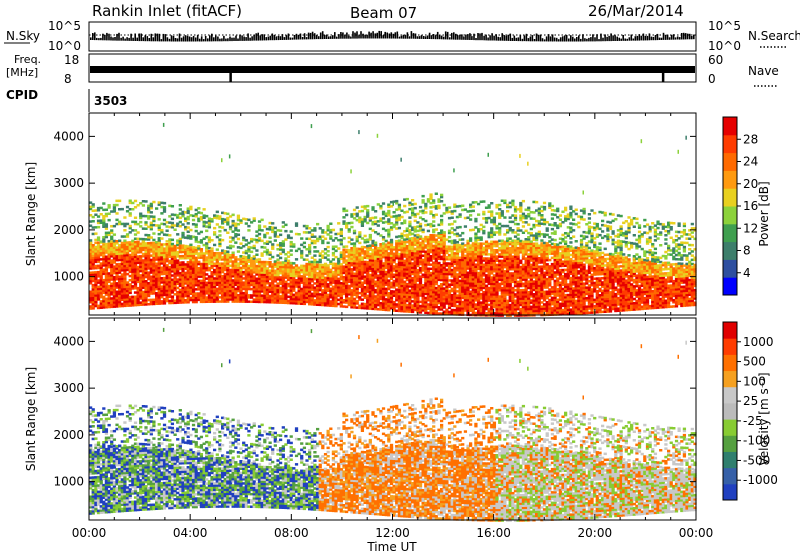 The width and height of the screenshot is (800, 554). I want to click on cpid-value: 3503, so click(110, 101).